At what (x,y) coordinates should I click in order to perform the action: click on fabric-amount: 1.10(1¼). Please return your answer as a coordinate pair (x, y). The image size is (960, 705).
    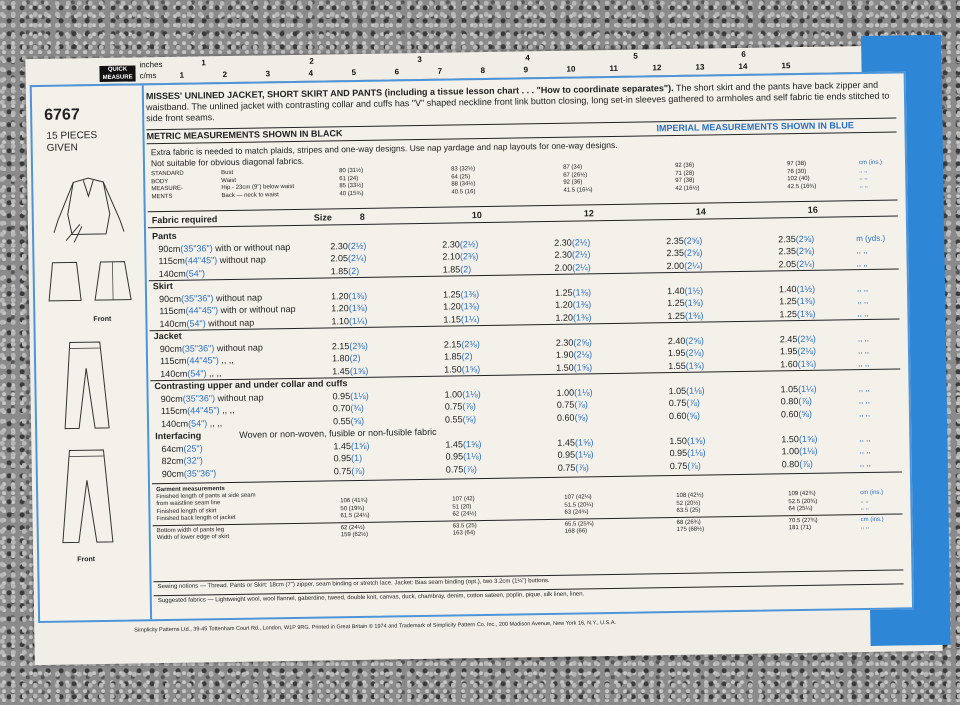
    Looking at the image, I should click on (349, 320).